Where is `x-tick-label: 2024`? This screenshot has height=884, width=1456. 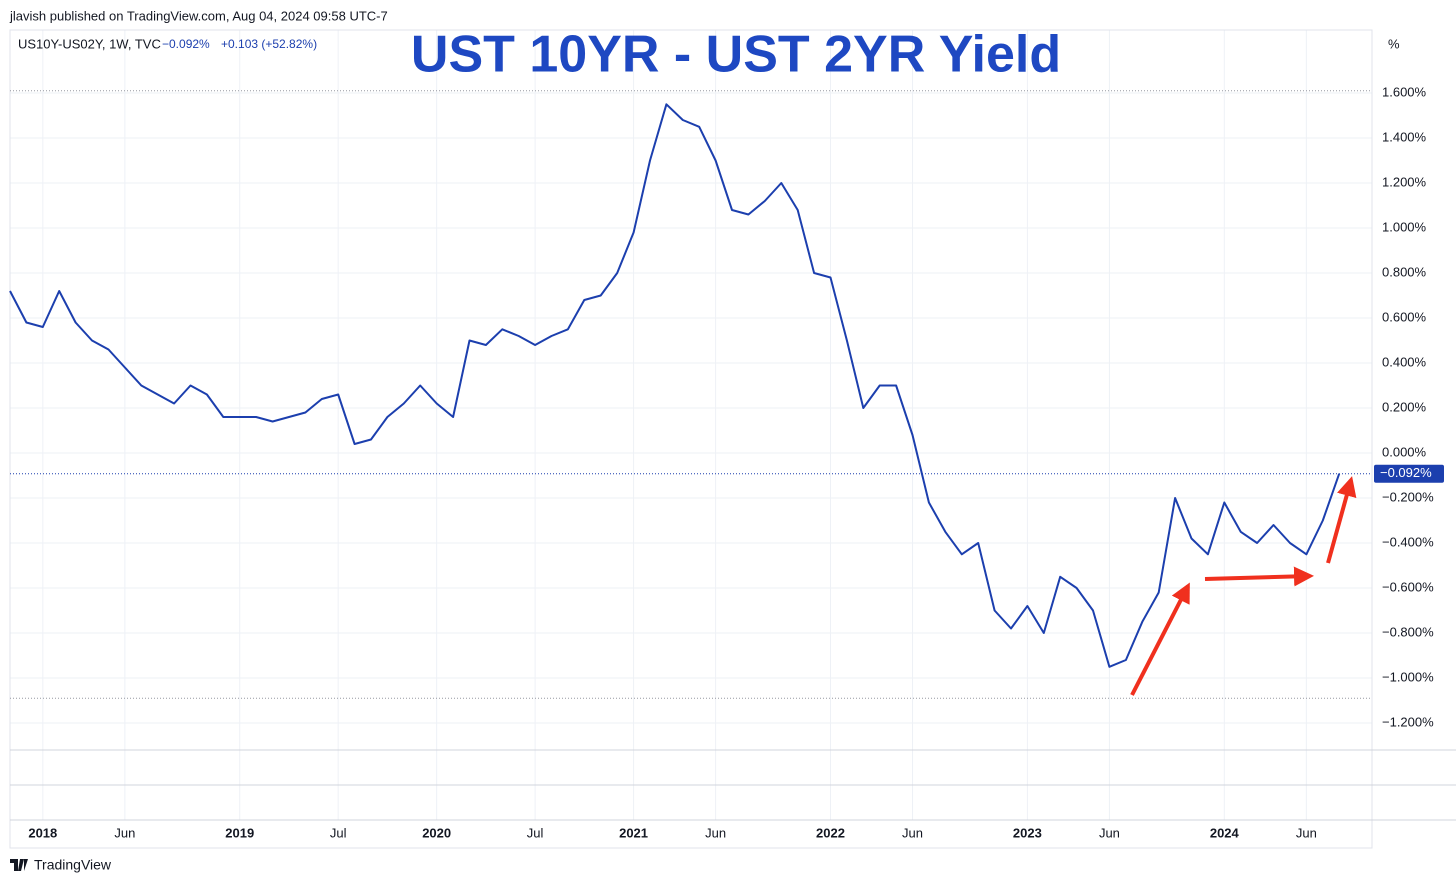 x-tick-label: 2024 is located at coordinates (1225, 832).